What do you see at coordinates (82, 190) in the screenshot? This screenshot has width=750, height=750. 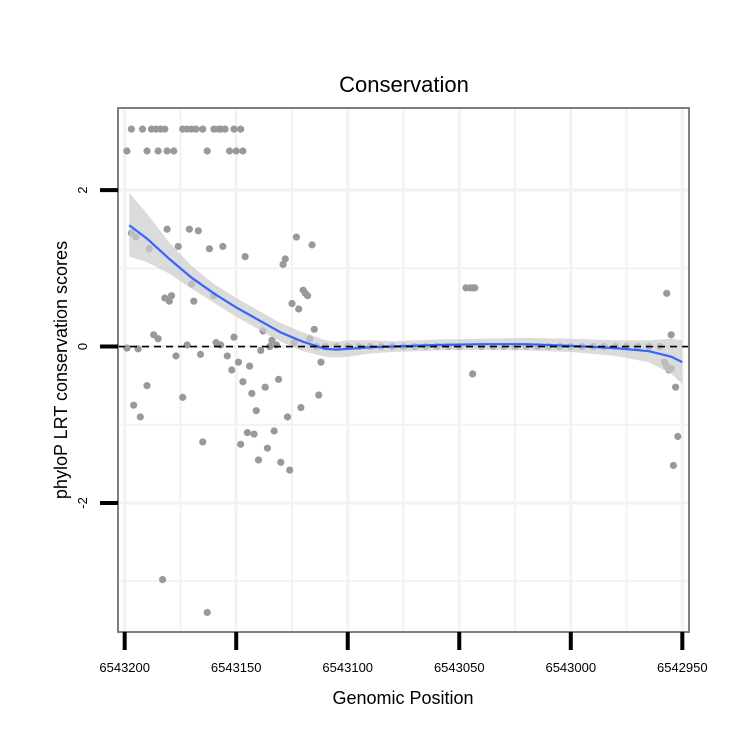 I see `y-tick-label: 2` at bounding box center [82, 190].